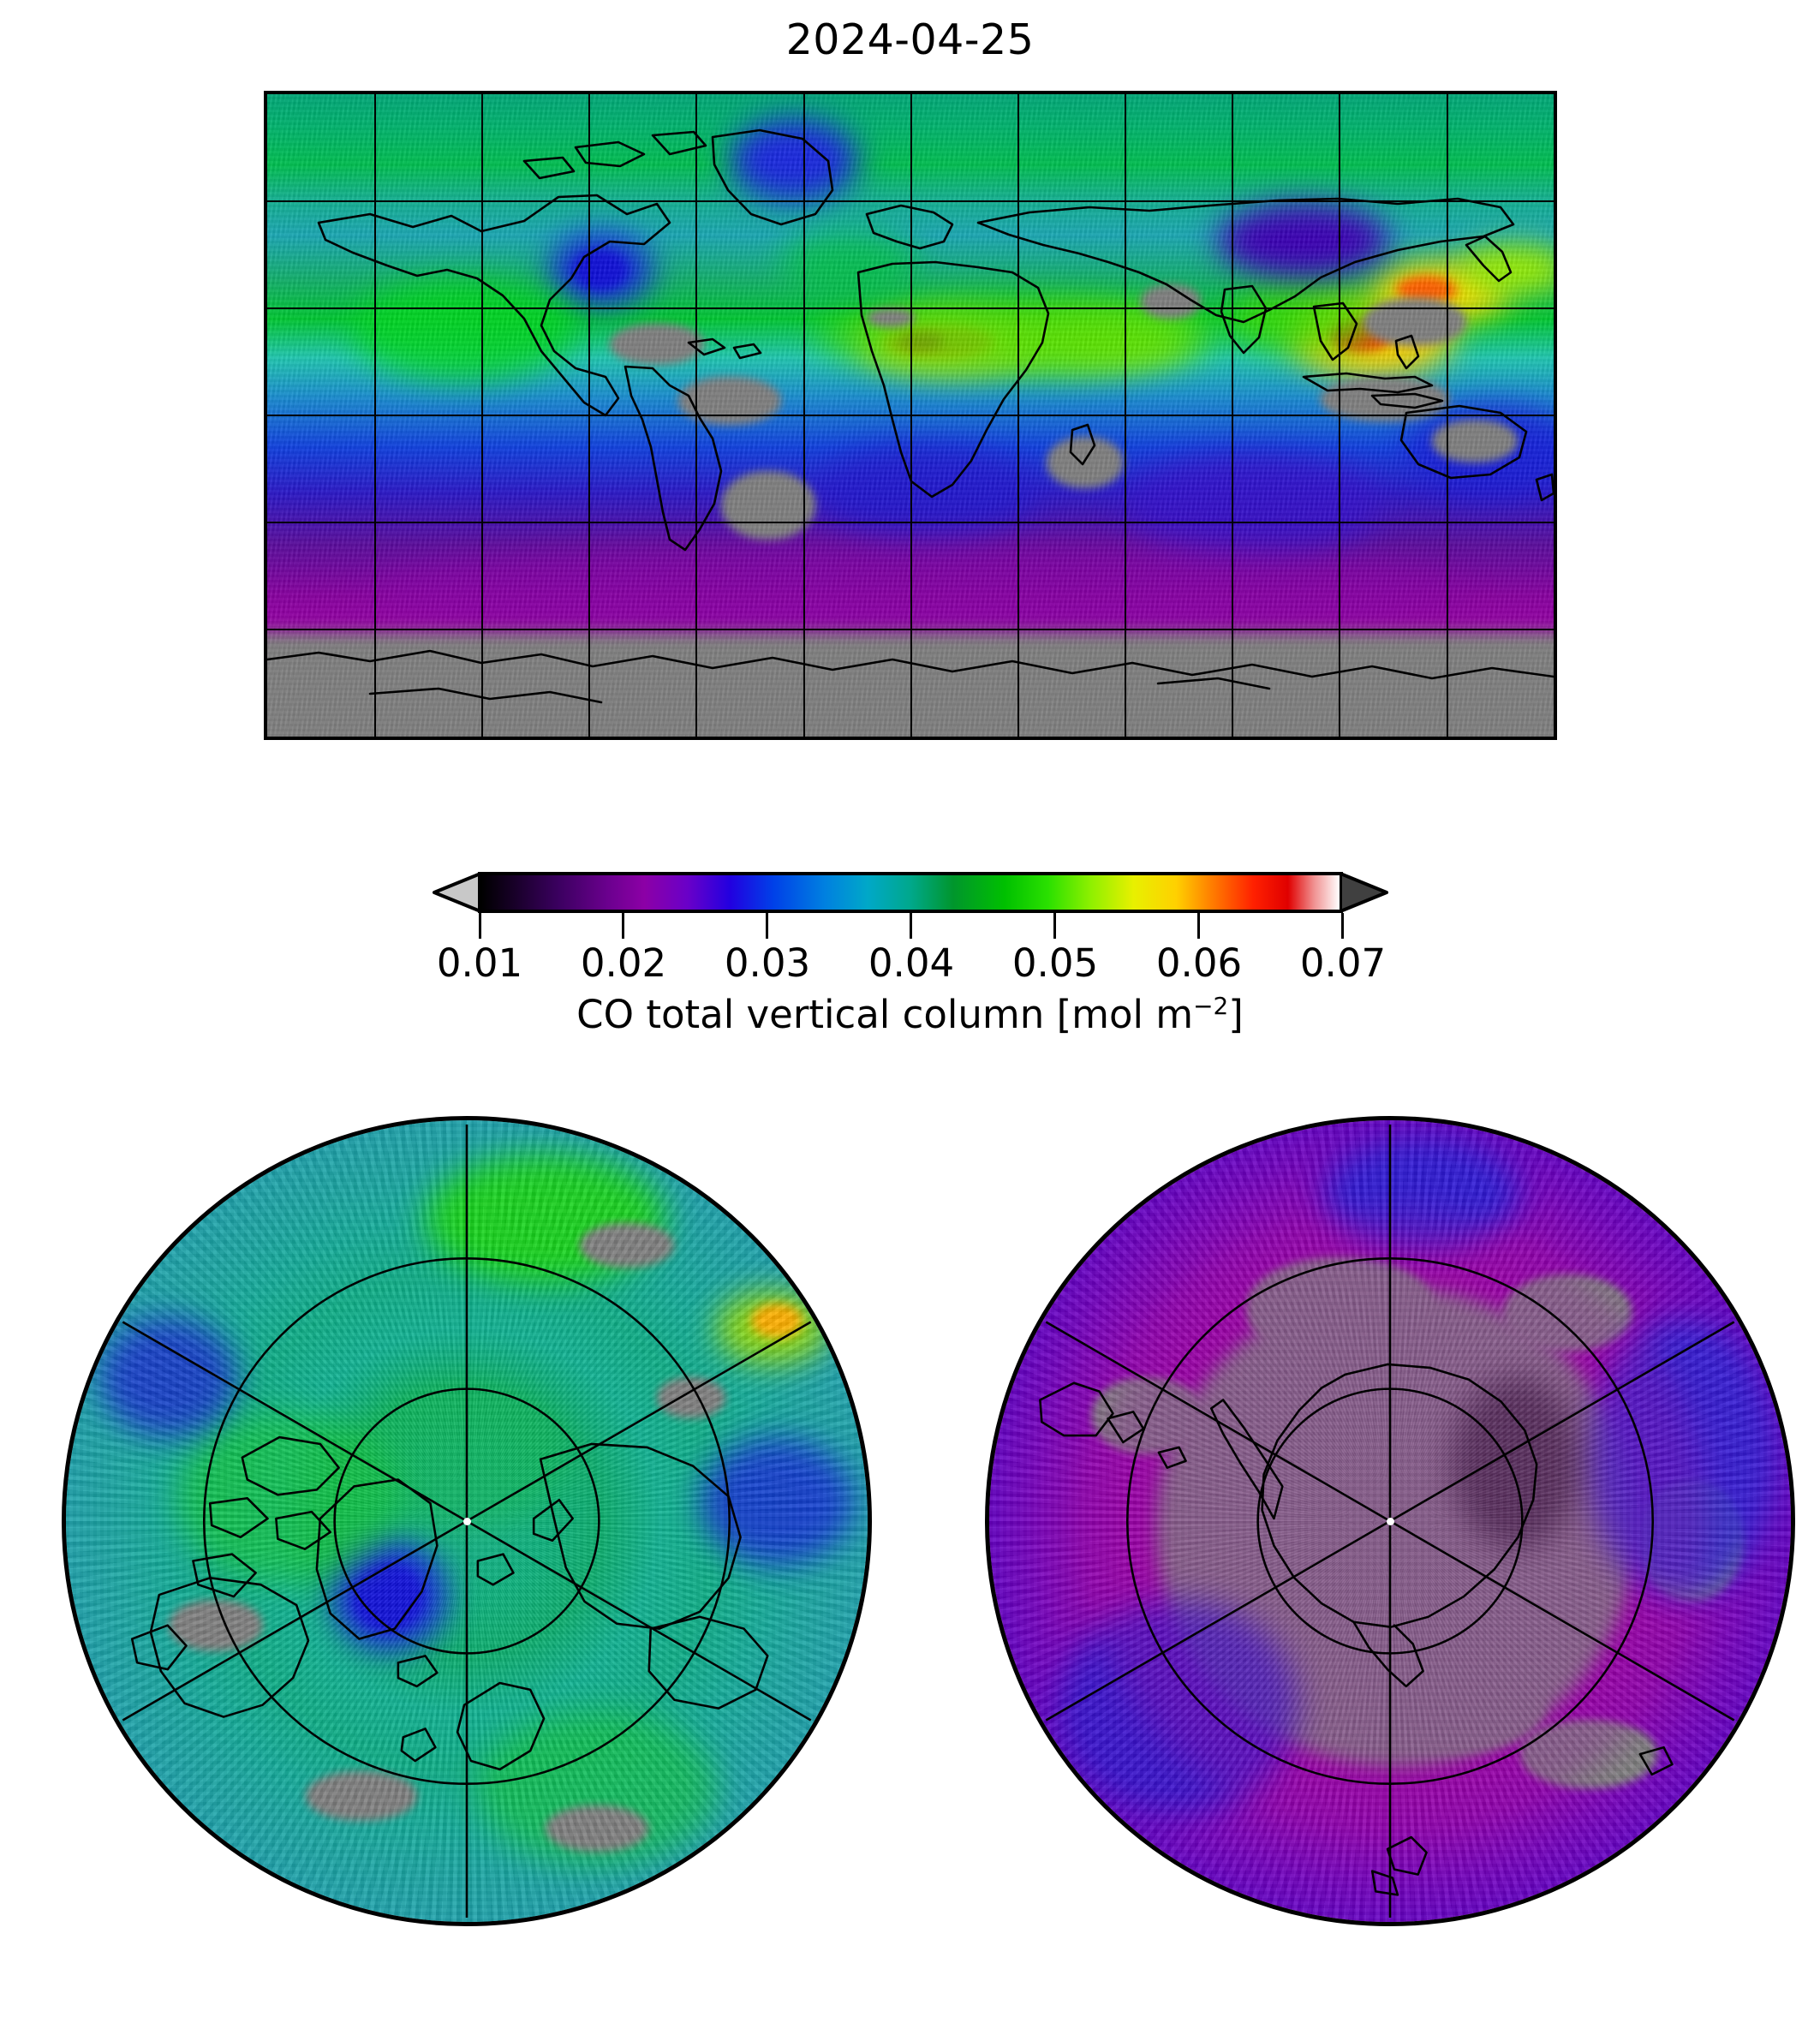  I want to click on co-feature-southern-ocean-low, so click(918, 591).